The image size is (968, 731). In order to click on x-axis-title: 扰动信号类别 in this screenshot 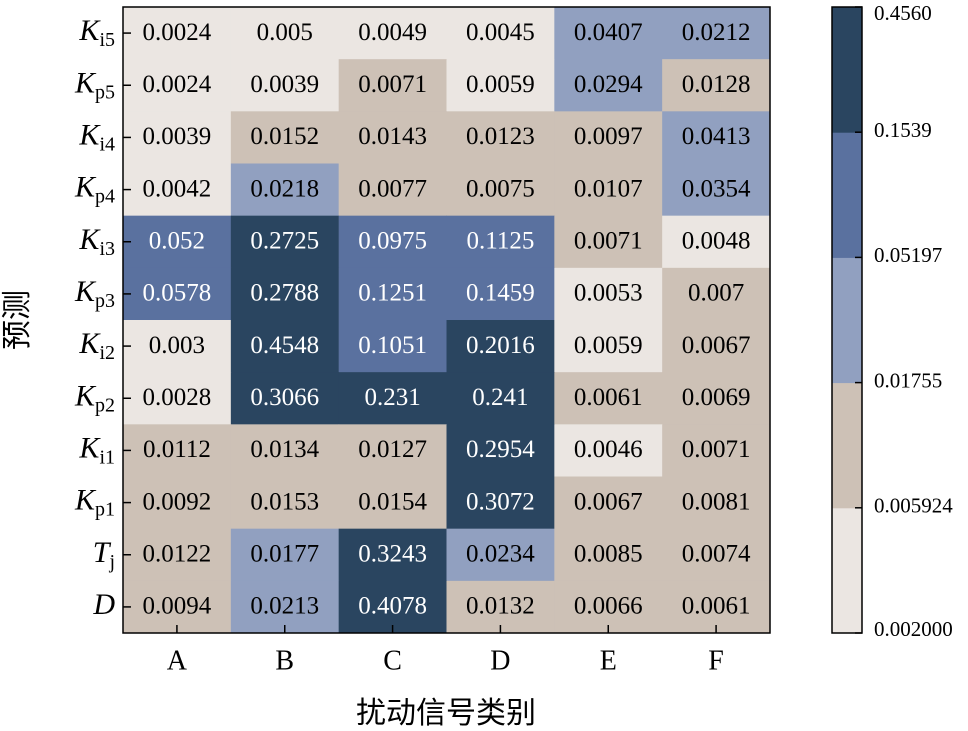, I will do `click(446, 713)`.